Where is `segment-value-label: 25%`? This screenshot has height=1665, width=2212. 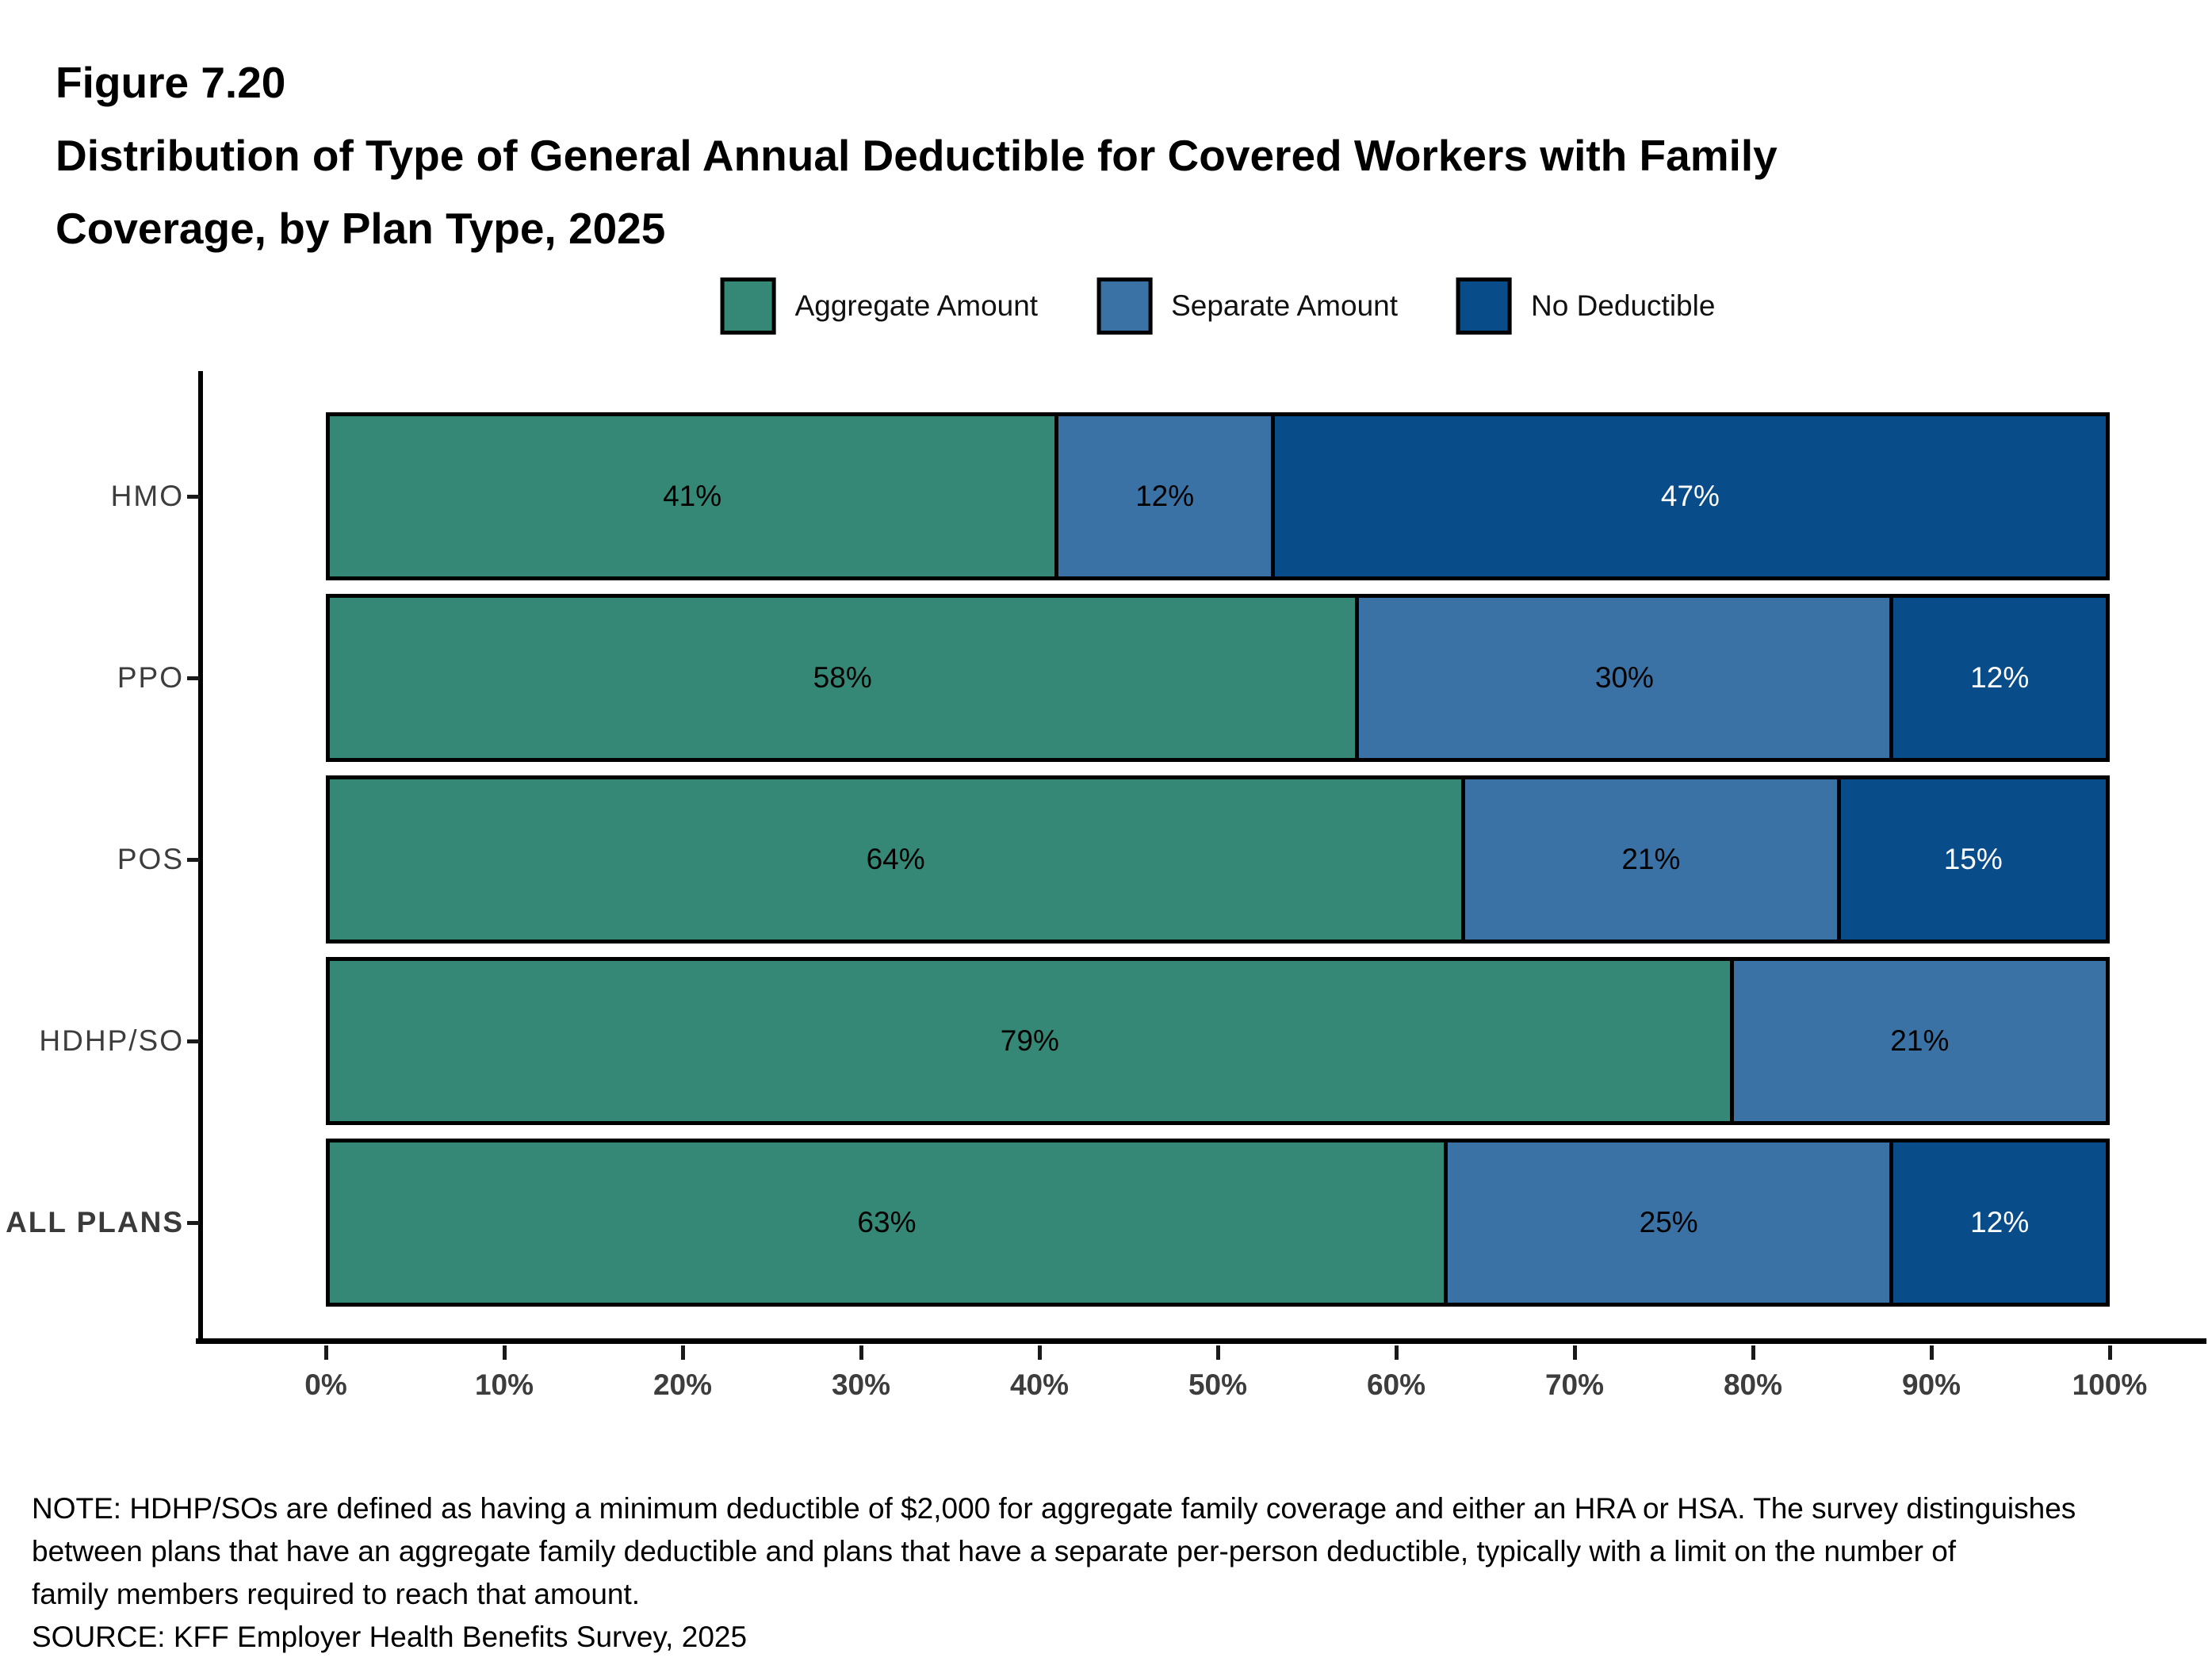 segment-value-label: 25% is located at coordinates (1668, 1222).